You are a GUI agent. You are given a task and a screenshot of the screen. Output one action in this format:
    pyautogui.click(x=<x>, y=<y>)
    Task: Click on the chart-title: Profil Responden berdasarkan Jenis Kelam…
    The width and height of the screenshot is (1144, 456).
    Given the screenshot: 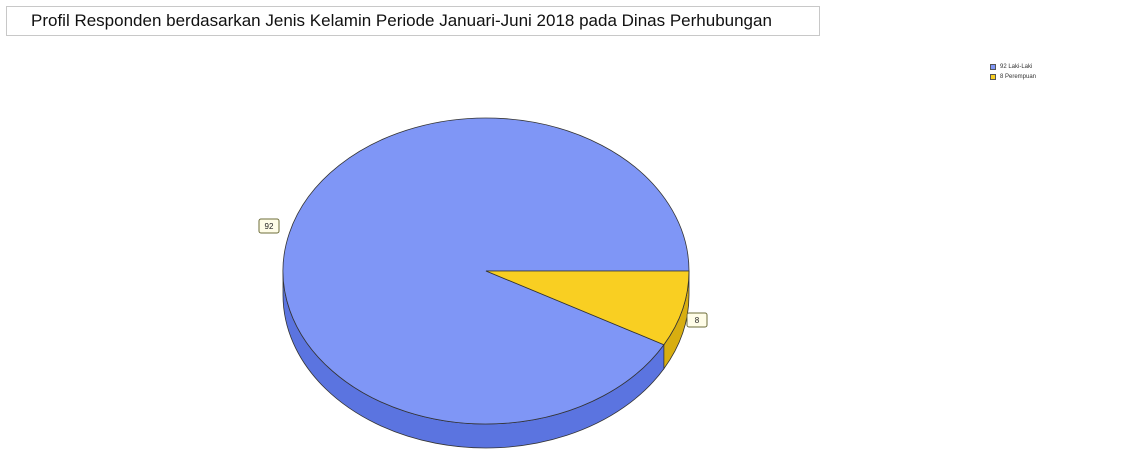 What is the action you would take?
    pyautogui.click(x=413, y=21)
    